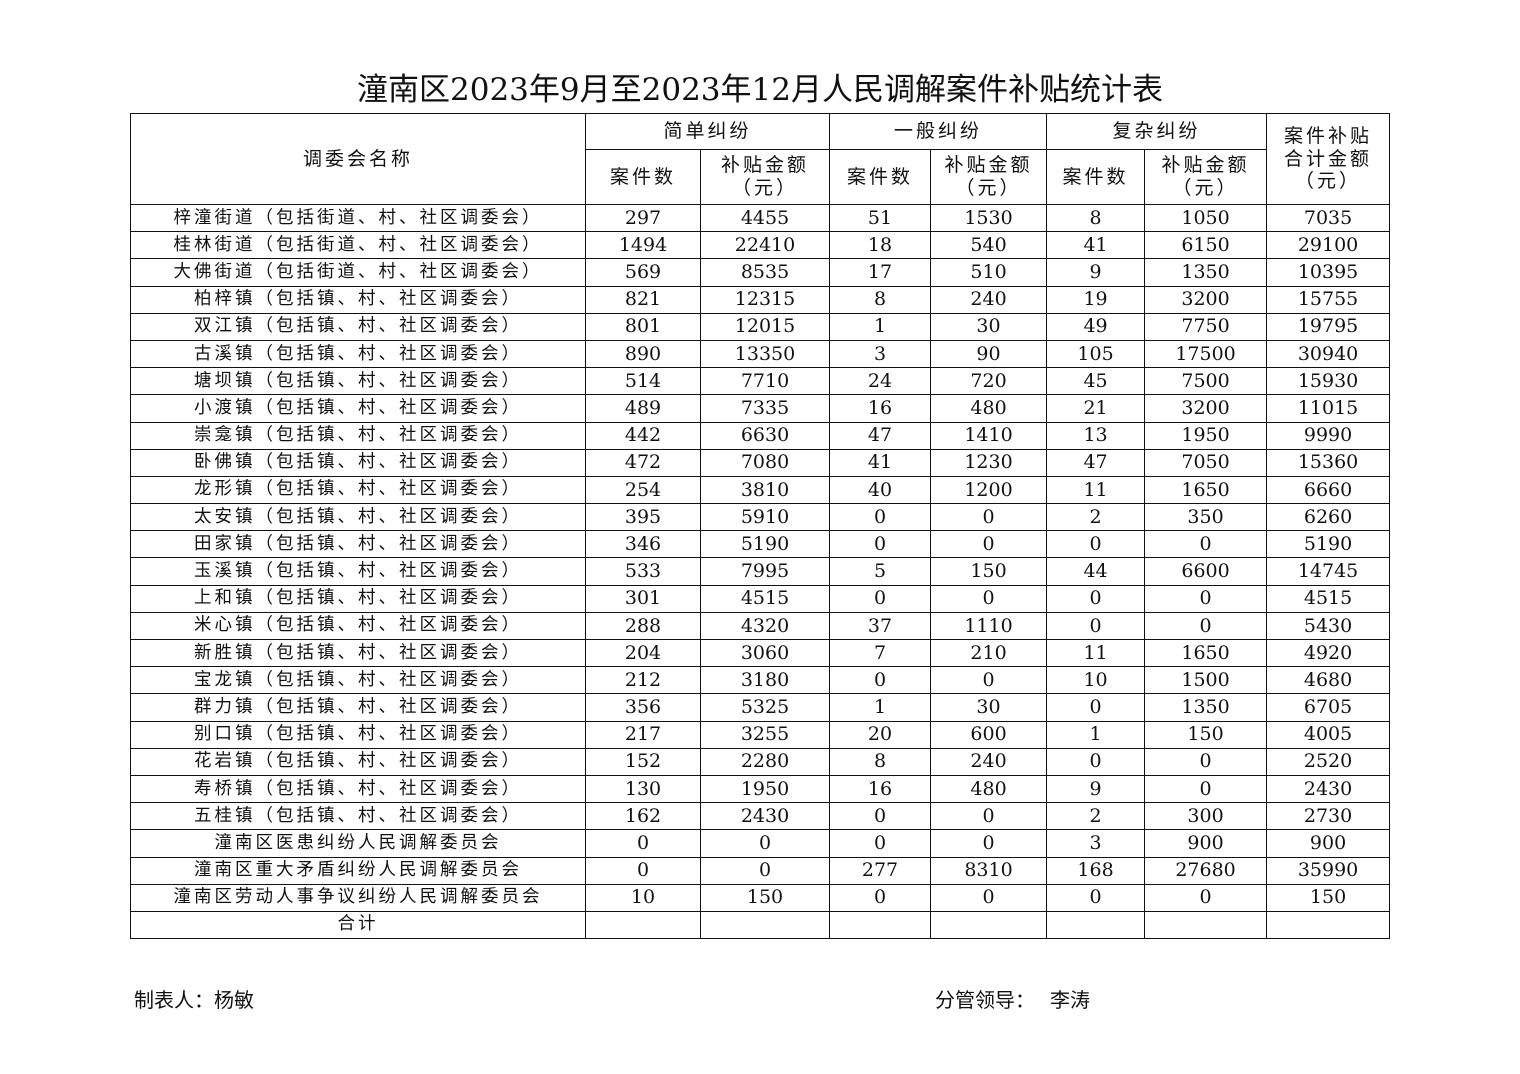  What do you see at coordinates (643, 544) in the screenshot?
I see `cell-simple-count: 346` at bounding box center [643, 544].